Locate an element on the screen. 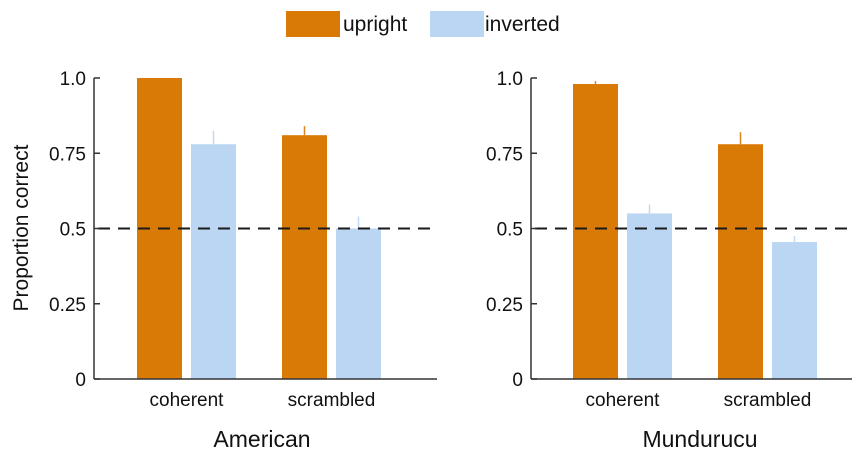 This screenshot has width=852, height=455. panel-title: Mundurucu is located at coordinates (699, 439).